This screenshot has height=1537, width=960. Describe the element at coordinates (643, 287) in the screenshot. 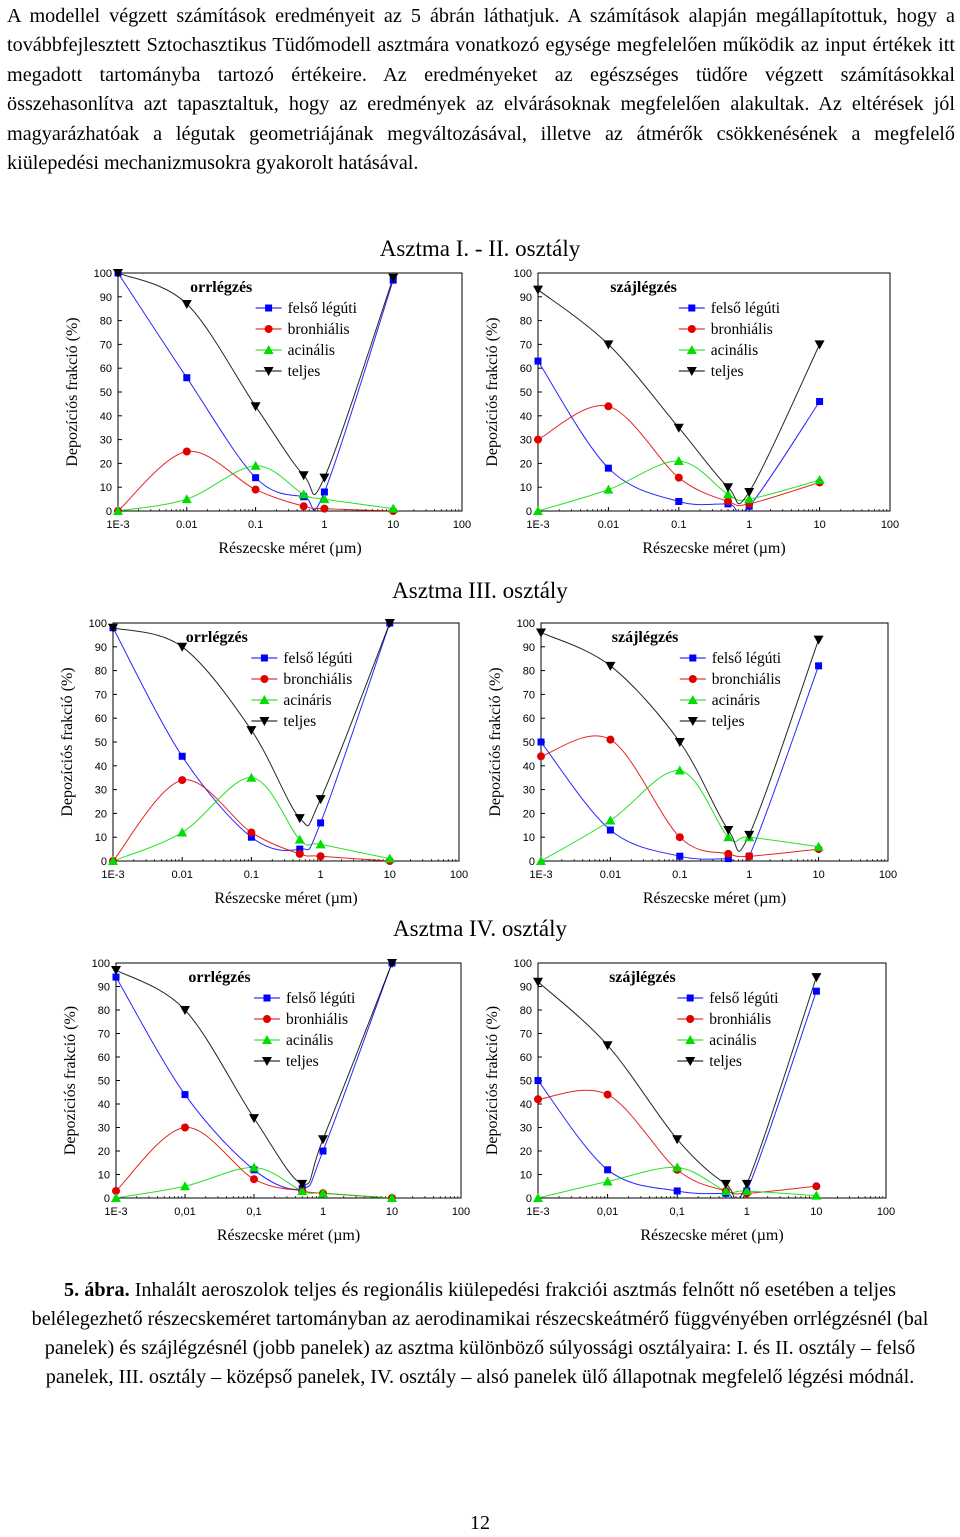

I see `panel-title: szájlégzés` at that location.